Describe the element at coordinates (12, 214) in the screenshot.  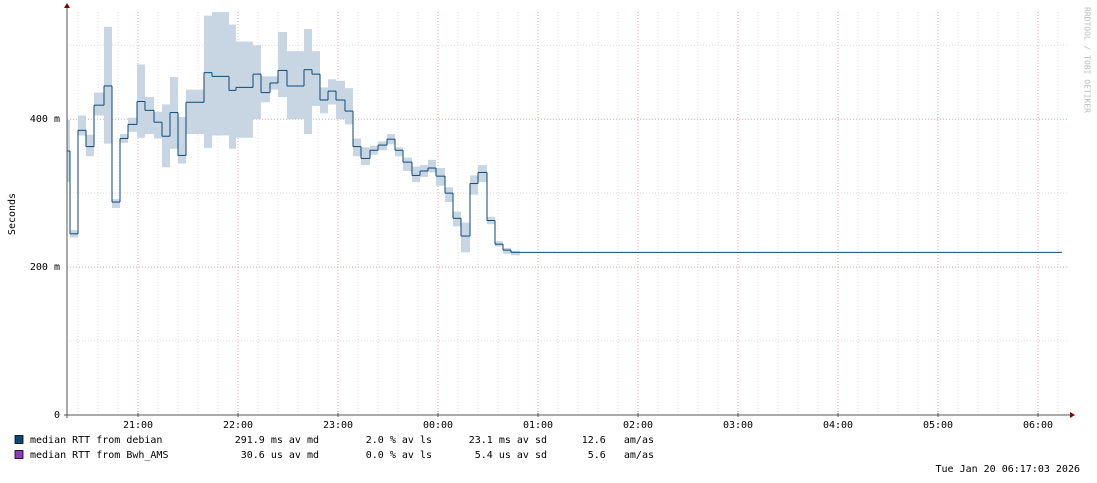
I see `y-axis-label: Seconds` at that location.